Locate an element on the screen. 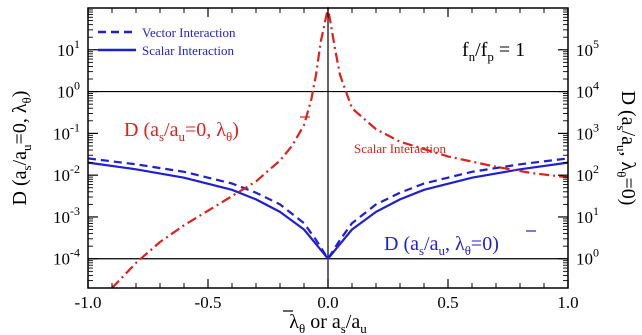 Image resolution: width=642 pixels, height=335 pixels. x-tick-label: 0.5 is located at coordinates (447, 302).